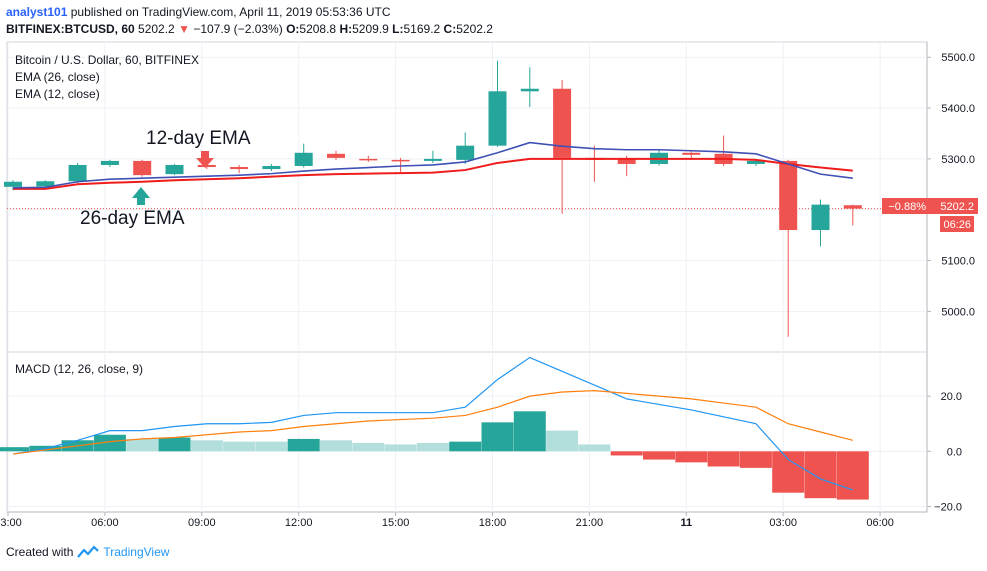 This screenshot has width=987, height=571. What do you see at coordinates (958, 58) in the screenshot?
I see `price-tick-label: 5500.0` at bounding box center [958, 58].